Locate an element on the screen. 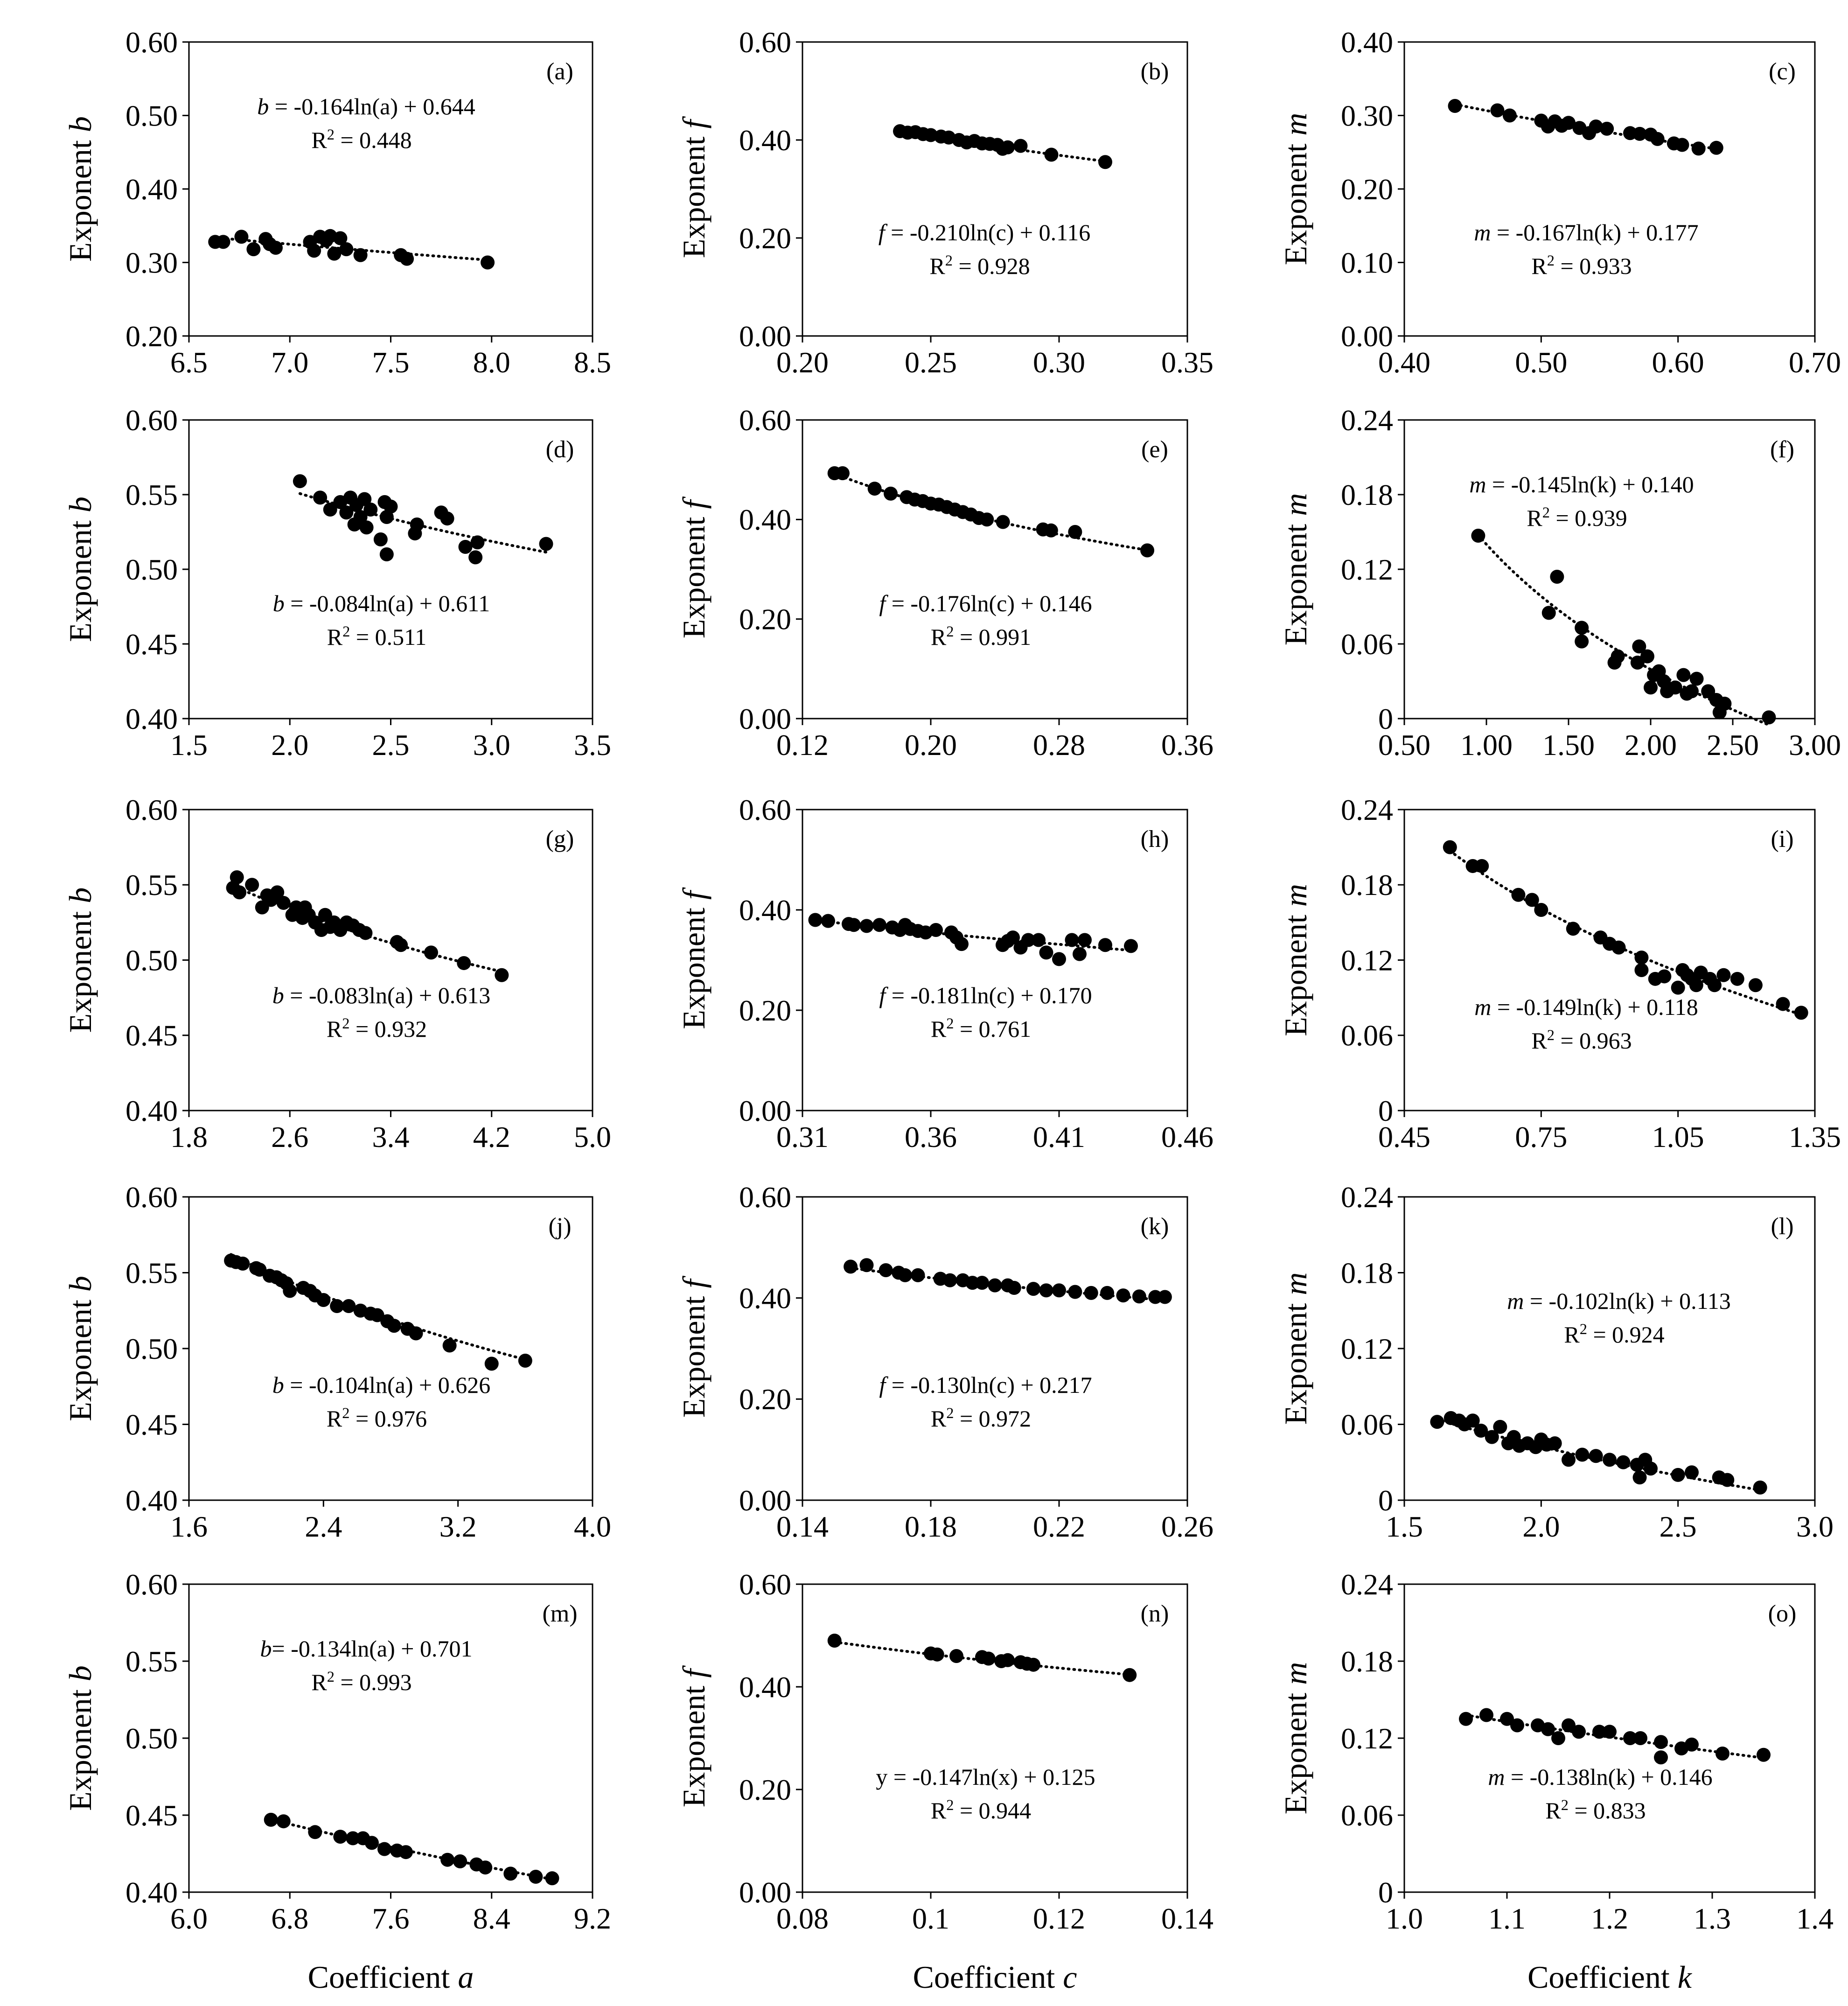  x-tick-label: 0.12 is located at coordinates (802, 745).